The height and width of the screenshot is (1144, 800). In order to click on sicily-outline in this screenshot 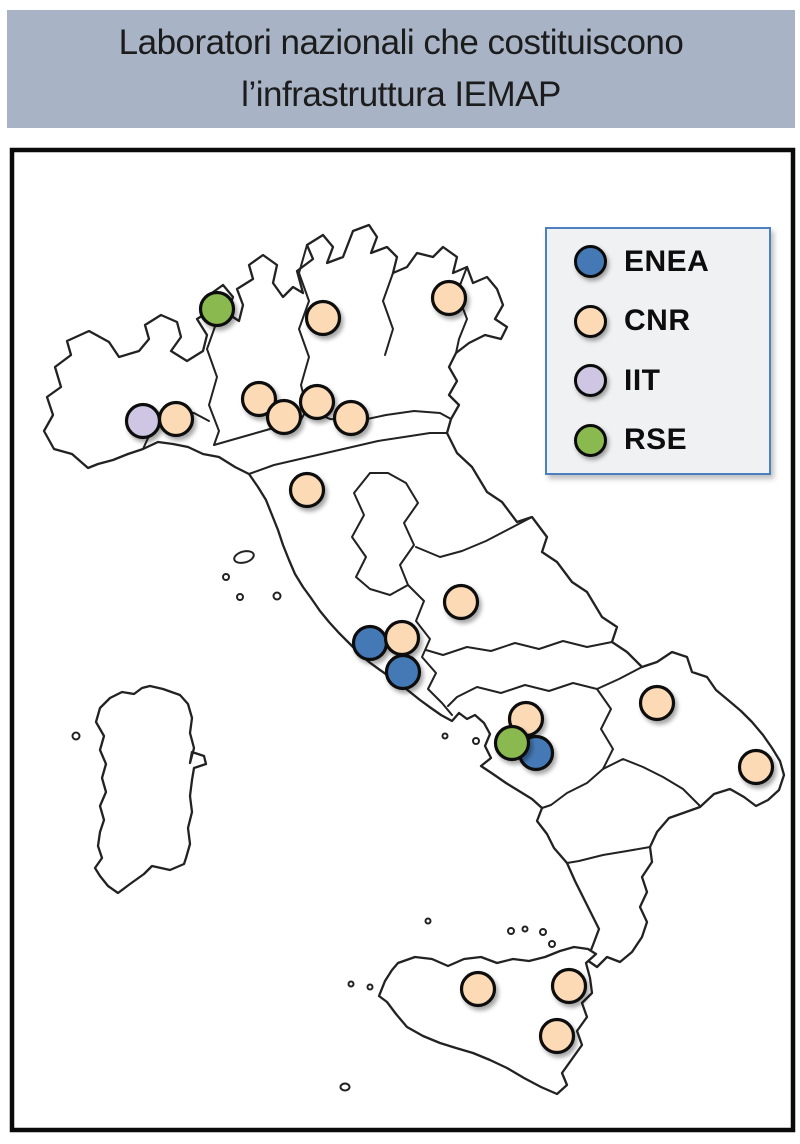, I will do `click(487, 1020)`.